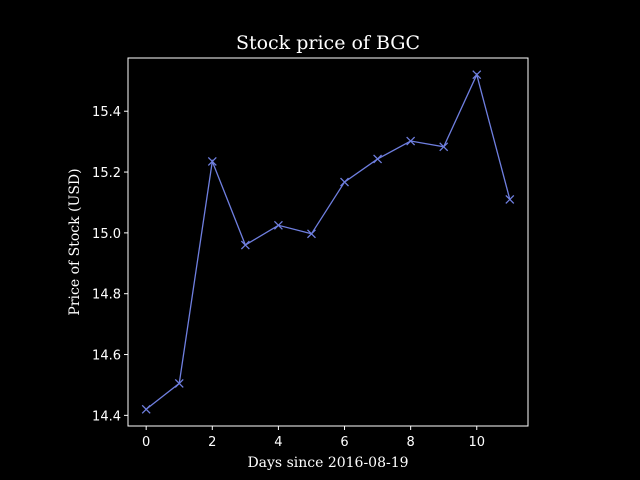  What do you see at coordinates (106, 112) in the screenshot?
I see `y-tick-label: 15.4` at bounding box center [106, 112].